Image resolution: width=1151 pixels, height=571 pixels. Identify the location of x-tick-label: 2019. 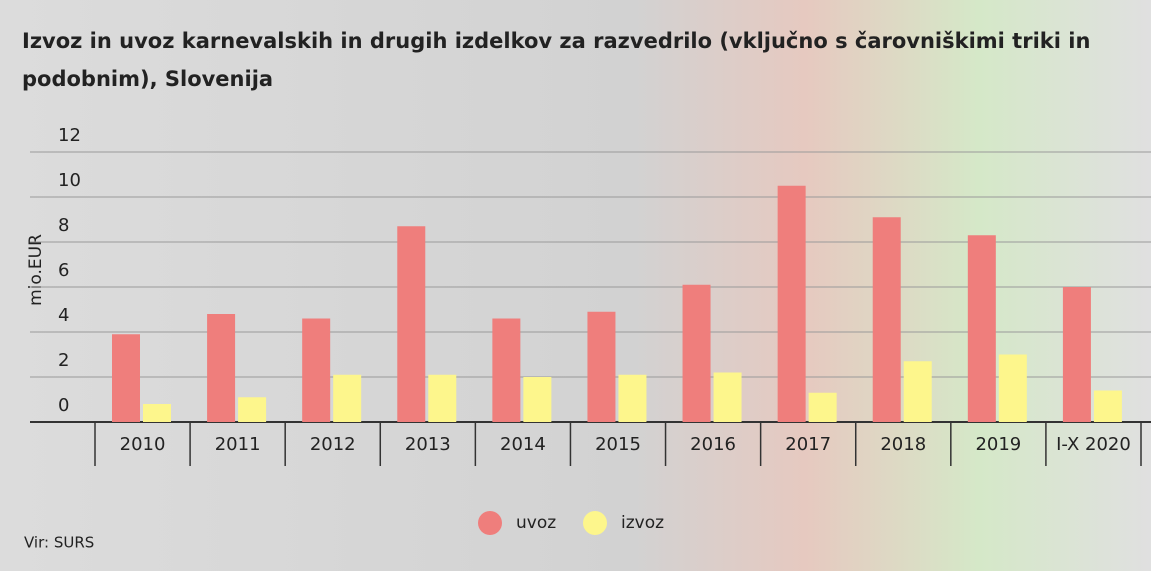
(998, 444).